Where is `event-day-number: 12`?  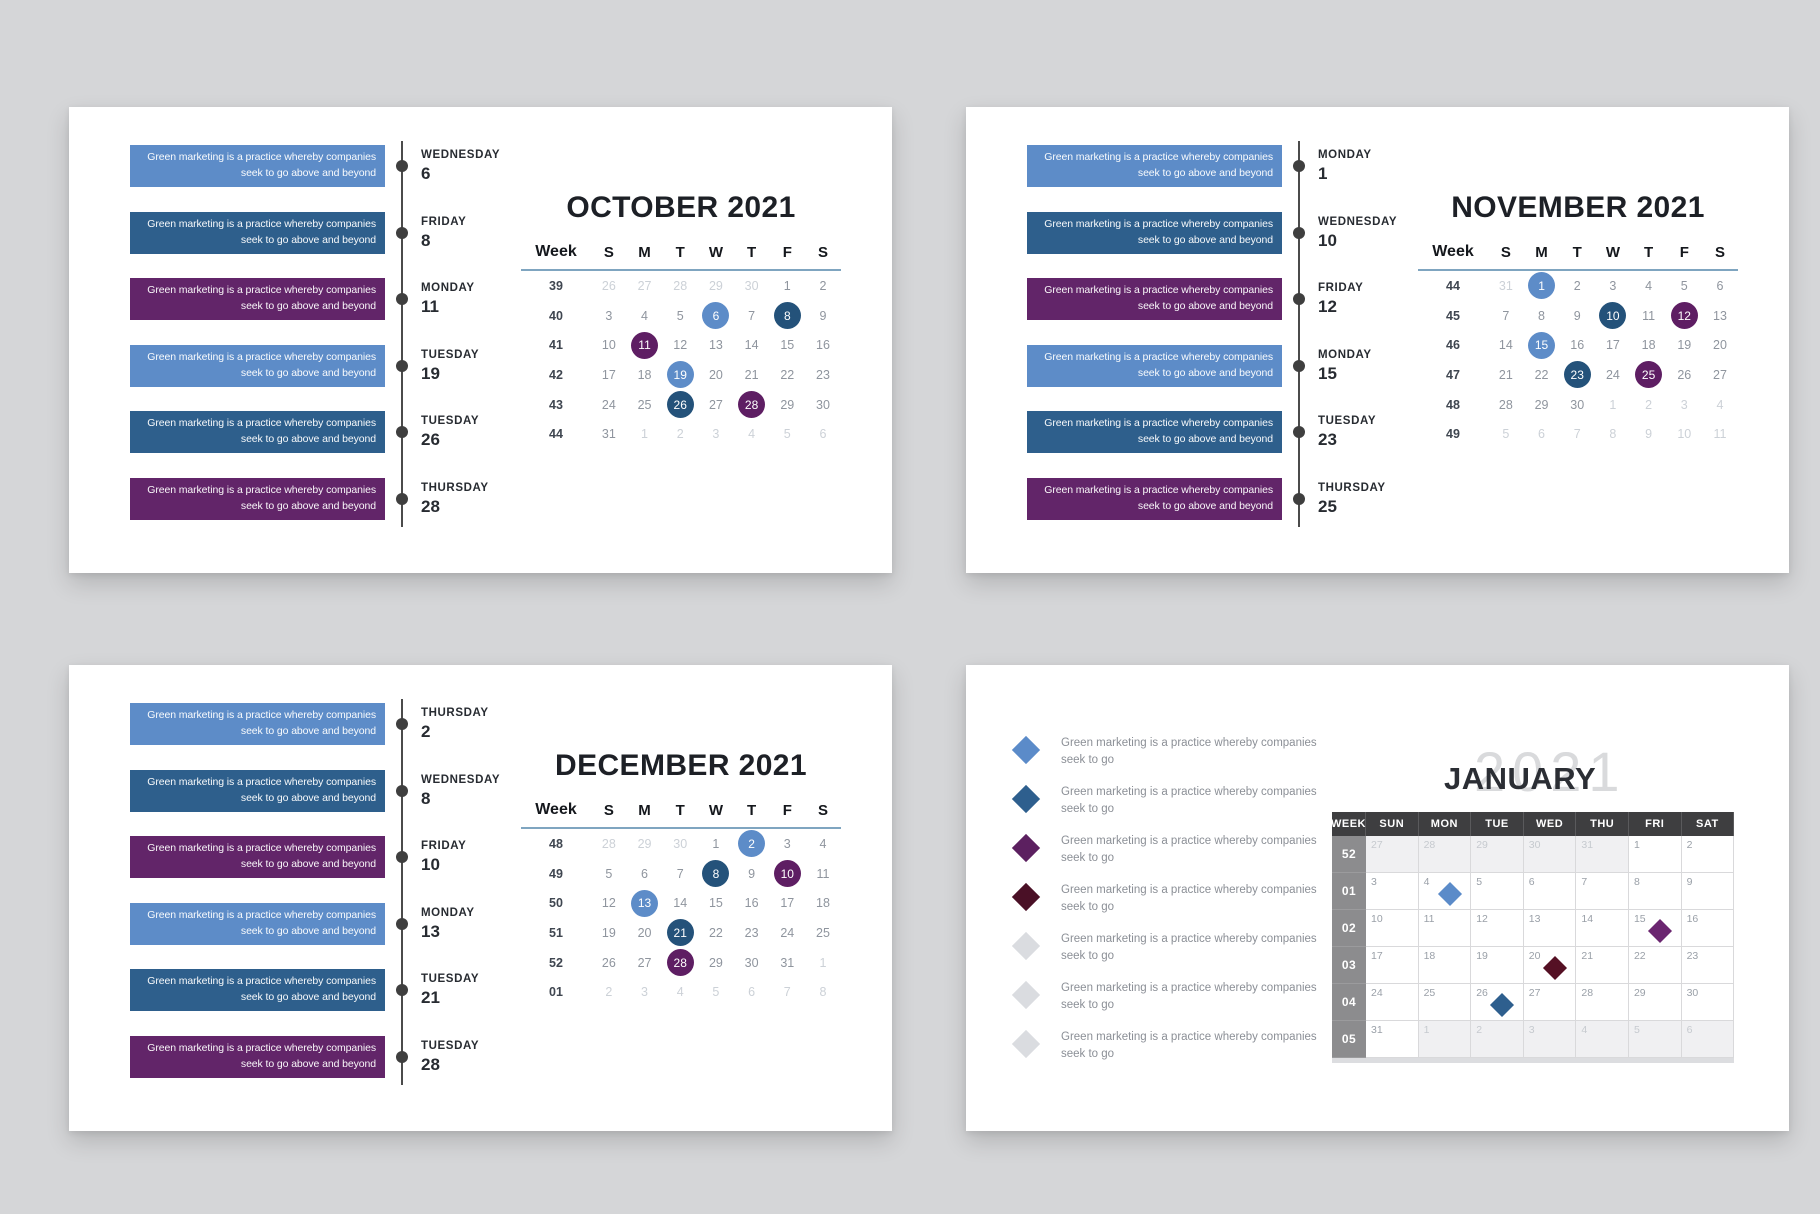 event-day-number: 12 is located at coordinates (1327, 307).